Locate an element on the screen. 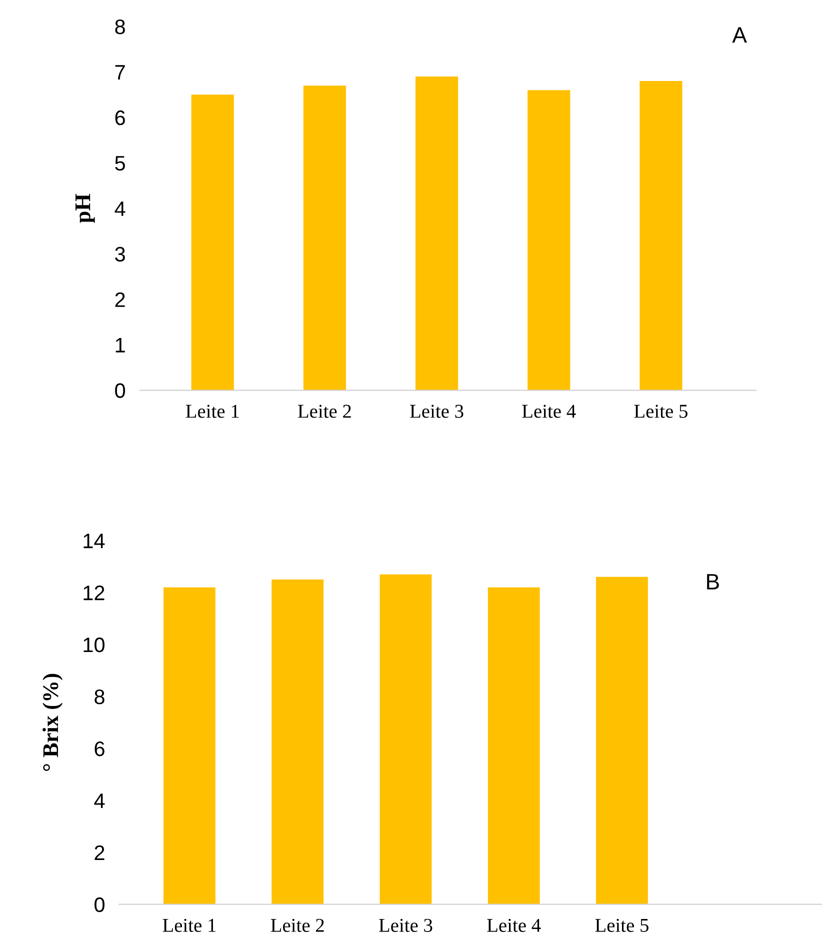  y-tick-label: 12 is located at coordinates (94, 593).